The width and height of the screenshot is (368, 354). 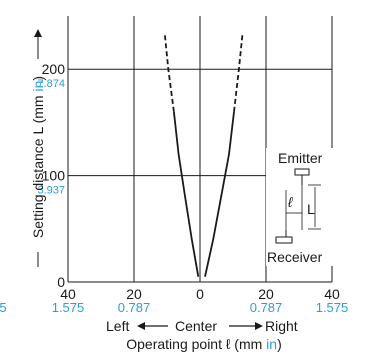 What do you see at coordinates (54, 176) in the screenshot?
I see `y-tick-label: 100` at bounding box center [54, 176].